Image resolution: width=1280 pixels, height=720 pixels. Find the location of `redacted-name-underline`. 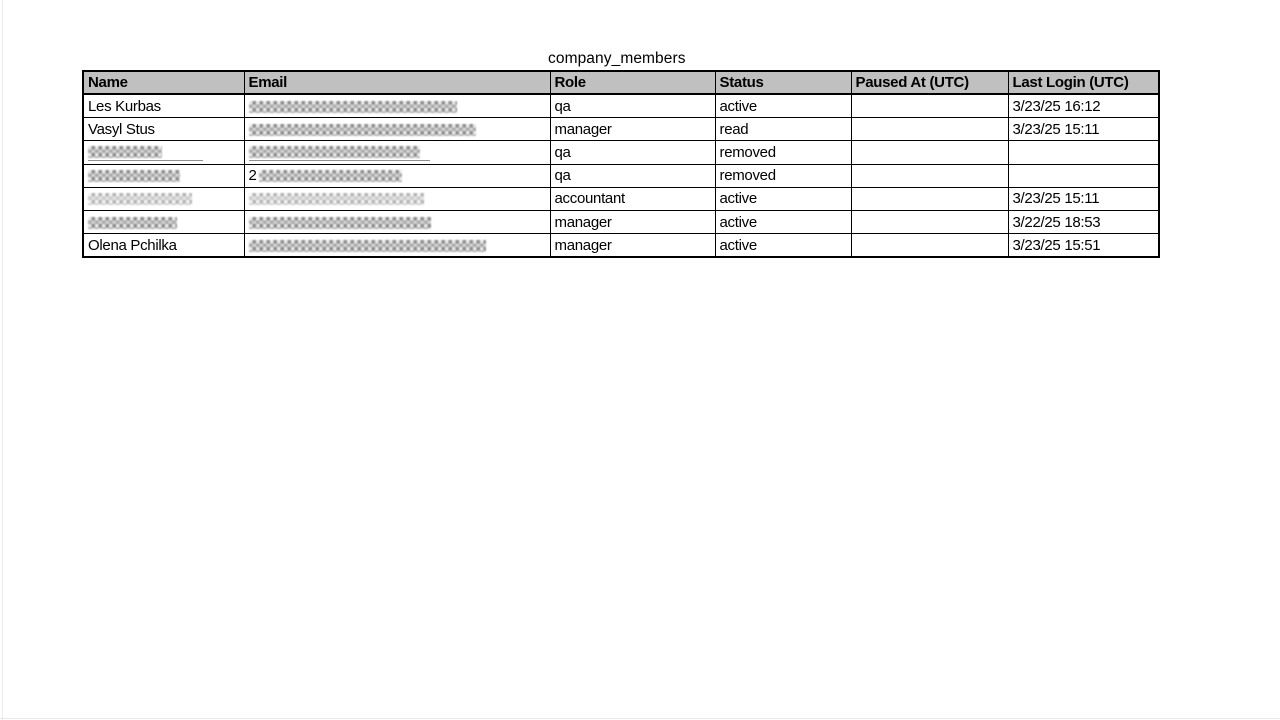

redacted-name-underline is located at coordinates (145, 153).